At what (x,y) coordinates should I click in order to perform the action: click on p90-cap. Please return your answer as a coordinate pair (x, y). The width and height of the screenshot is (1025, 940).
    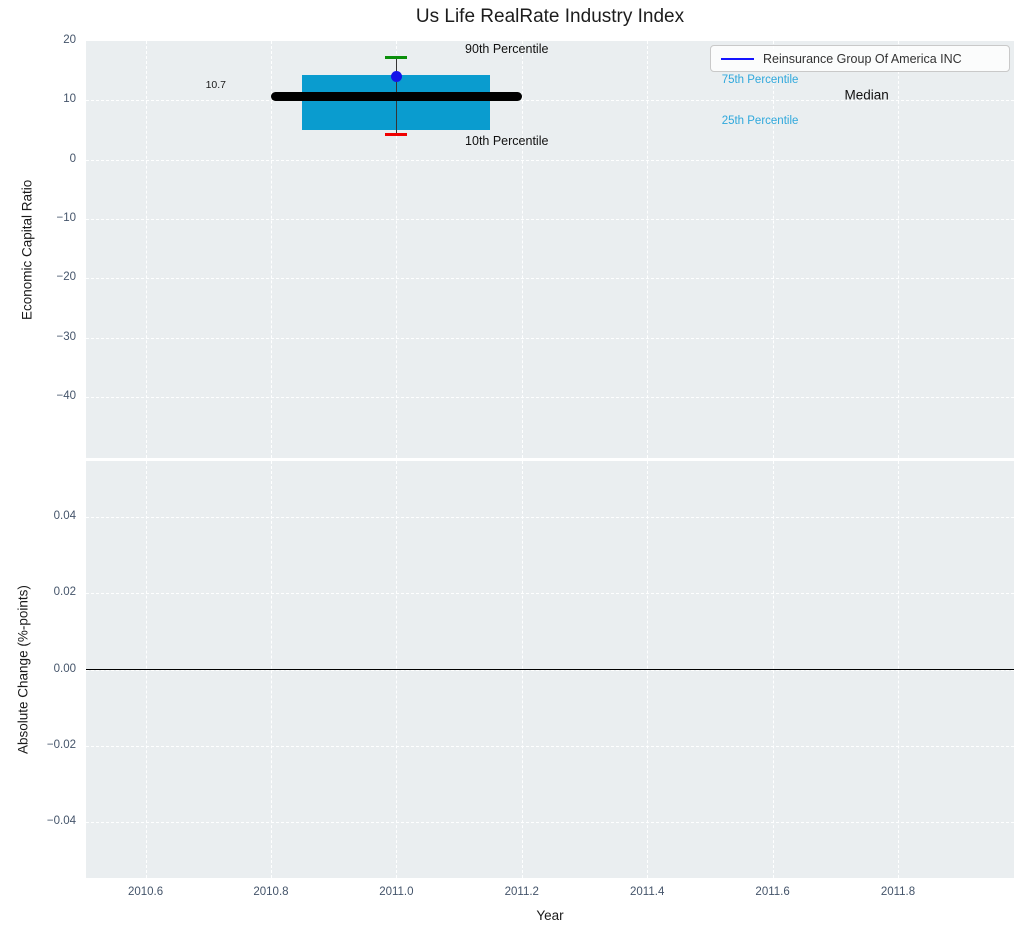
    Looking at the image, I should click on (396, 57).